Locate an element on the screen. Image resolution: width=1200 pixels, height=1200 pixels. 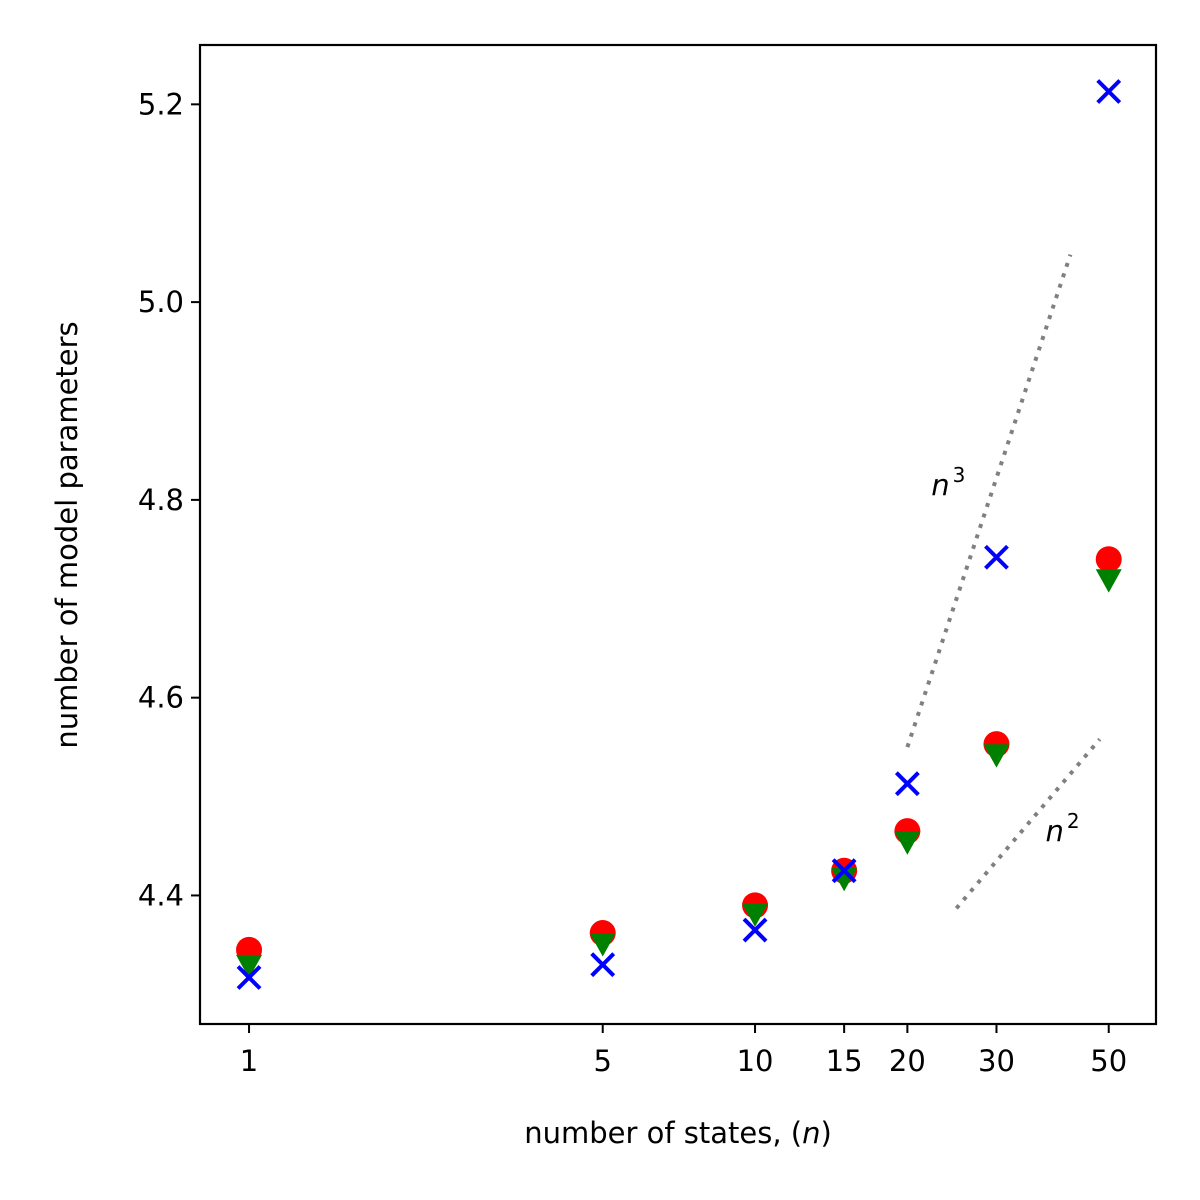
reference-line-n3 is located at coordinates (989, 501).